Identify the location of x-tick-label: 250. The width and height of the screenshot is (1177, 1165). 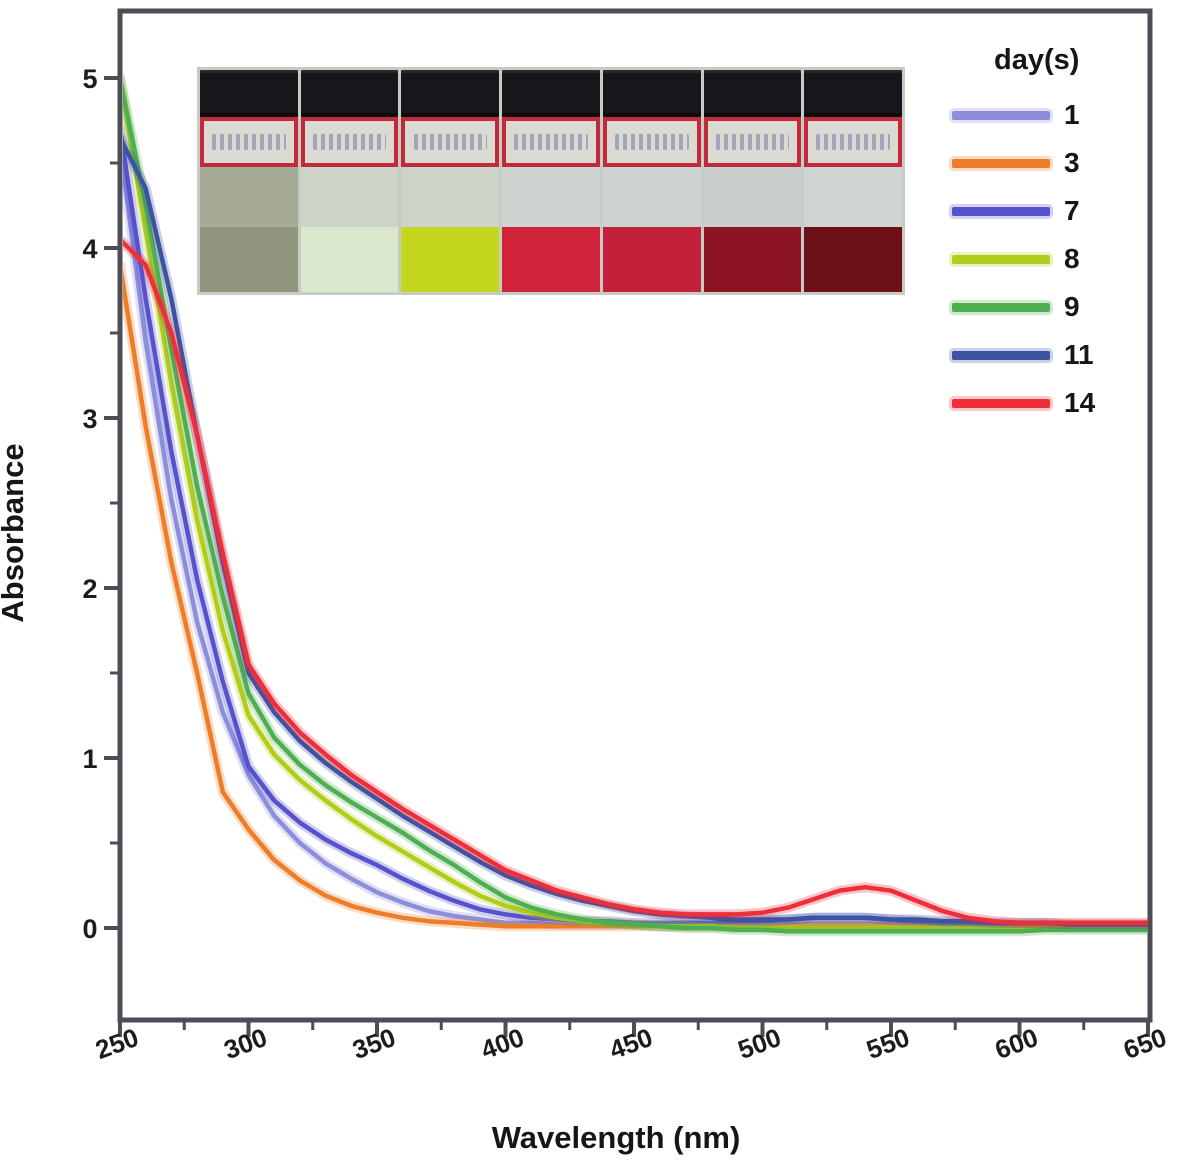
(116, 1043).